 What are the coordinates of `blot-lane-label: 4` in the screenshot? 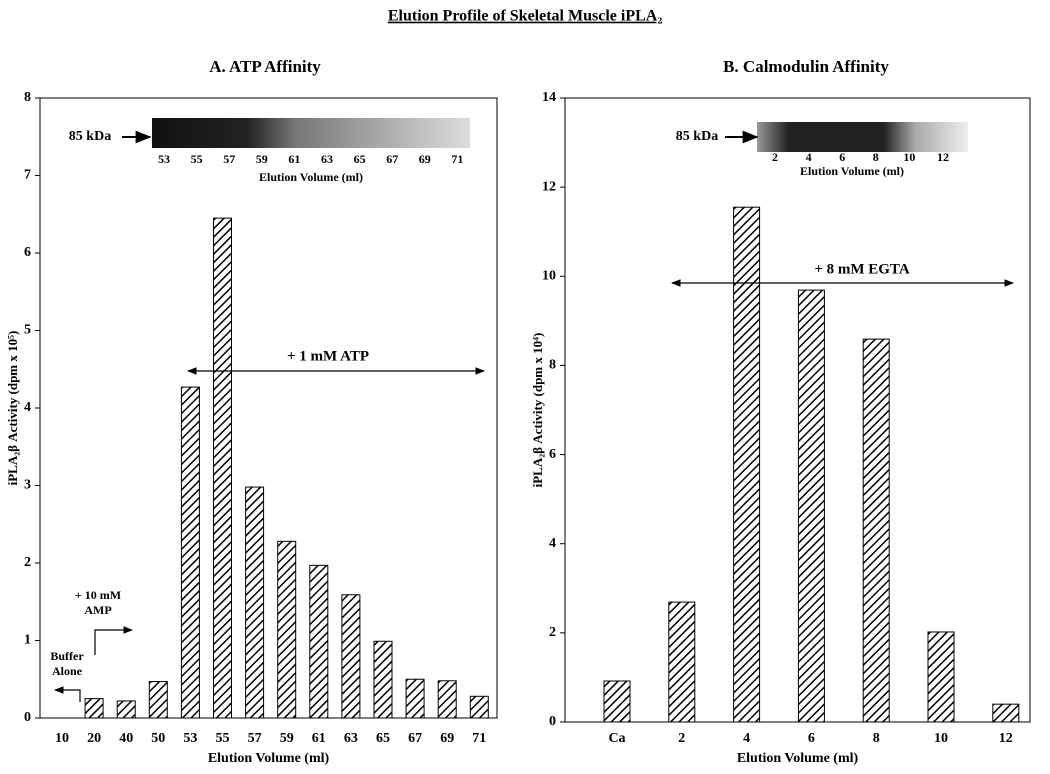 It's located at (809, 157).